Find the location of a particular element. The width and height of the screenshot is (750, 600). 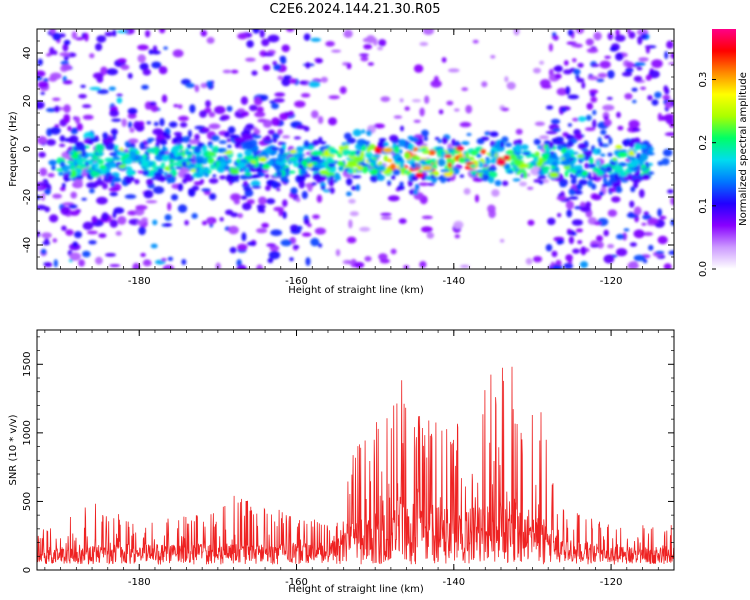

colorbar-tick-label: 0.3 is located at coordinates (703, 80).